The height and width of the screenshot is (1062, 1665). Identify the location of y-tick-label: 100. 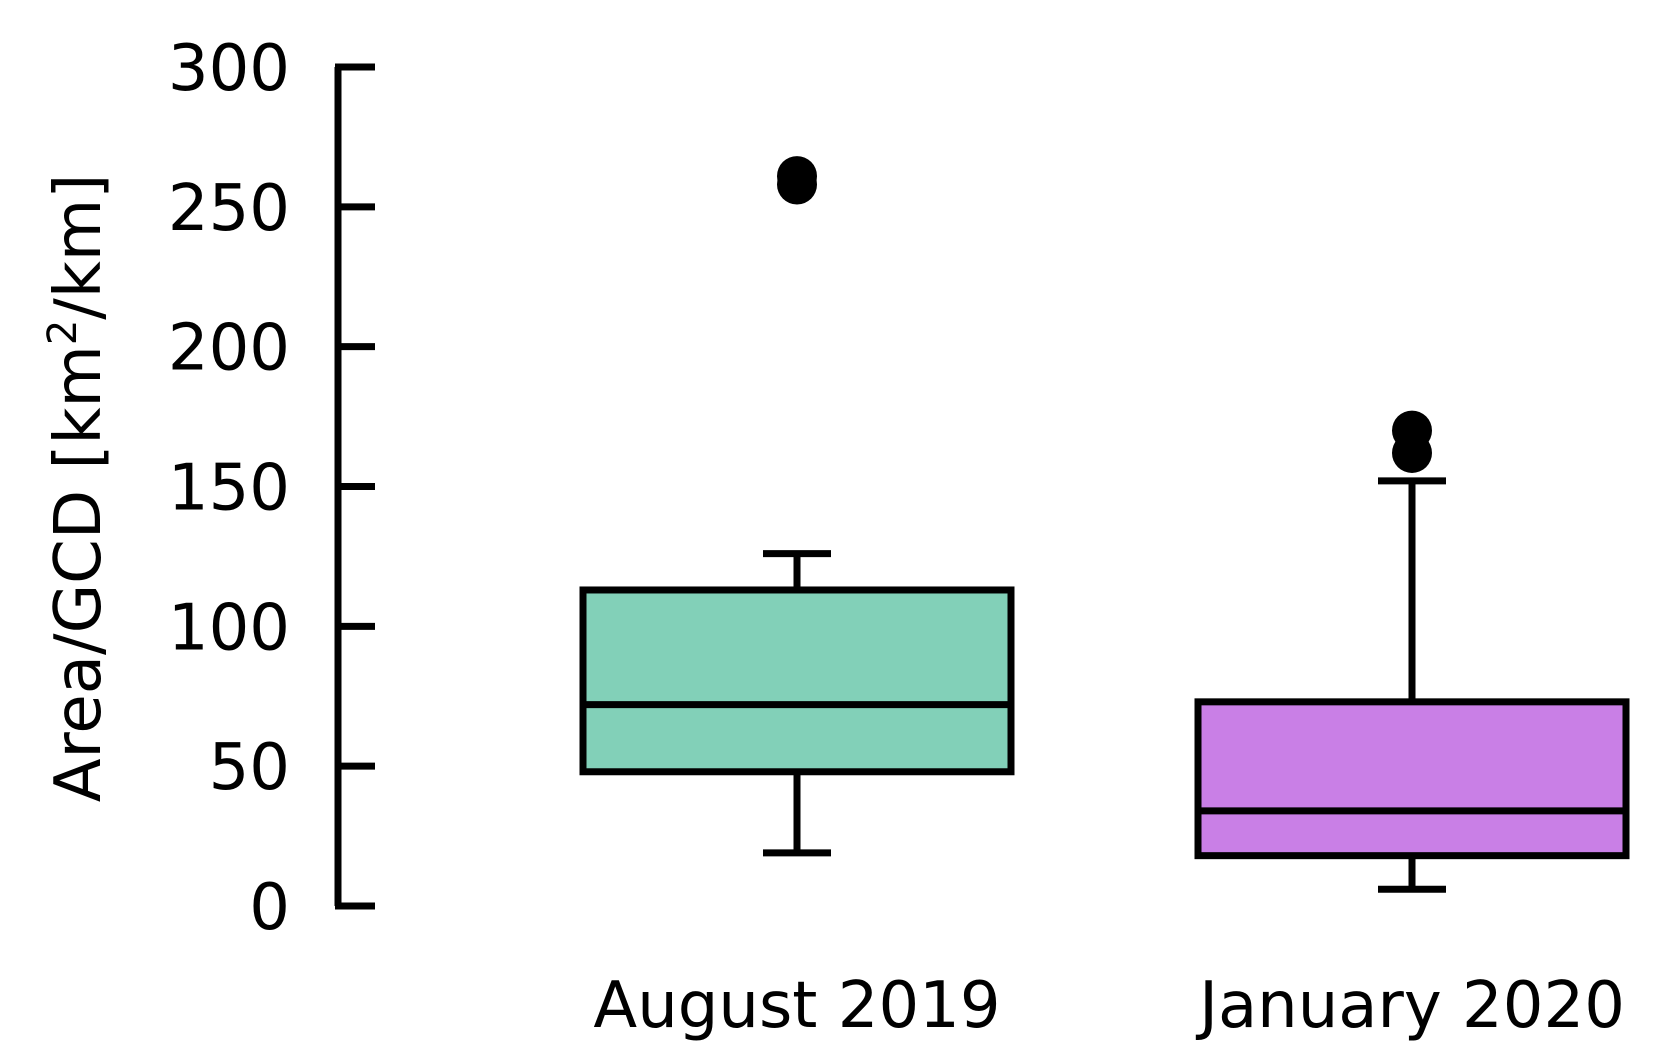
(229, 628).